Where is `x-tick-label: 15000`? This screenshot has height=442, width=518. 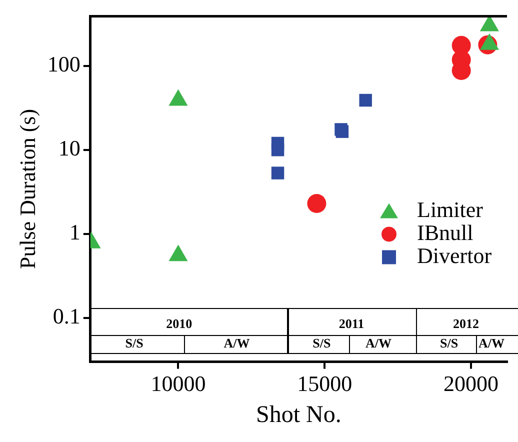 x-tick-label: 15000 is located at coordinates (324, 383).